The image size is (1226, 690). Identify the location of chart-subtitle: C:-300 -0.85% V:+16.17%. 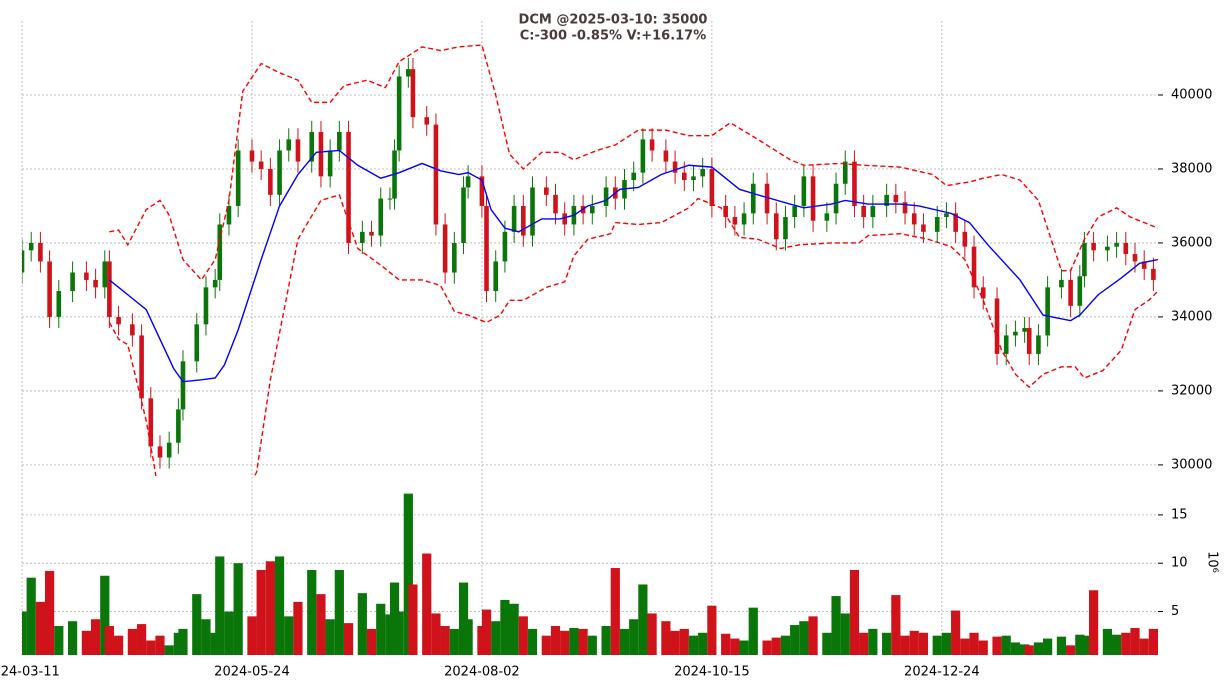
(613, 36).